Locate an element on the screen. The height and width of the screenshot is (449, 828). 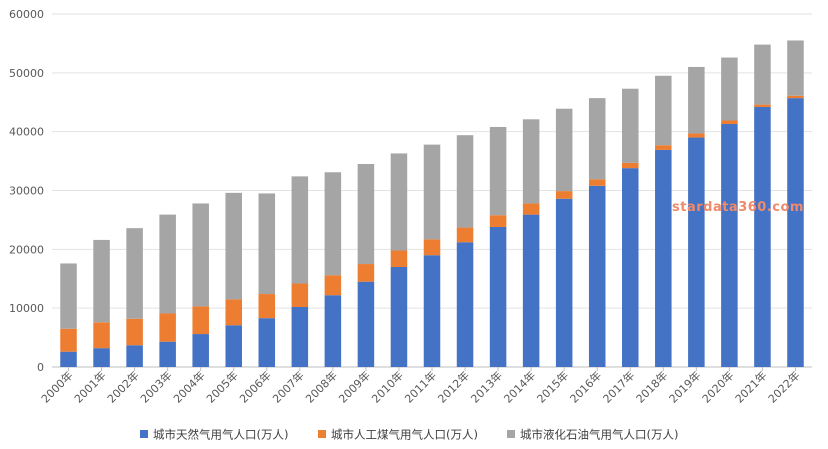
x-tick-label: 2012年 is located at coordinates (453, 386).